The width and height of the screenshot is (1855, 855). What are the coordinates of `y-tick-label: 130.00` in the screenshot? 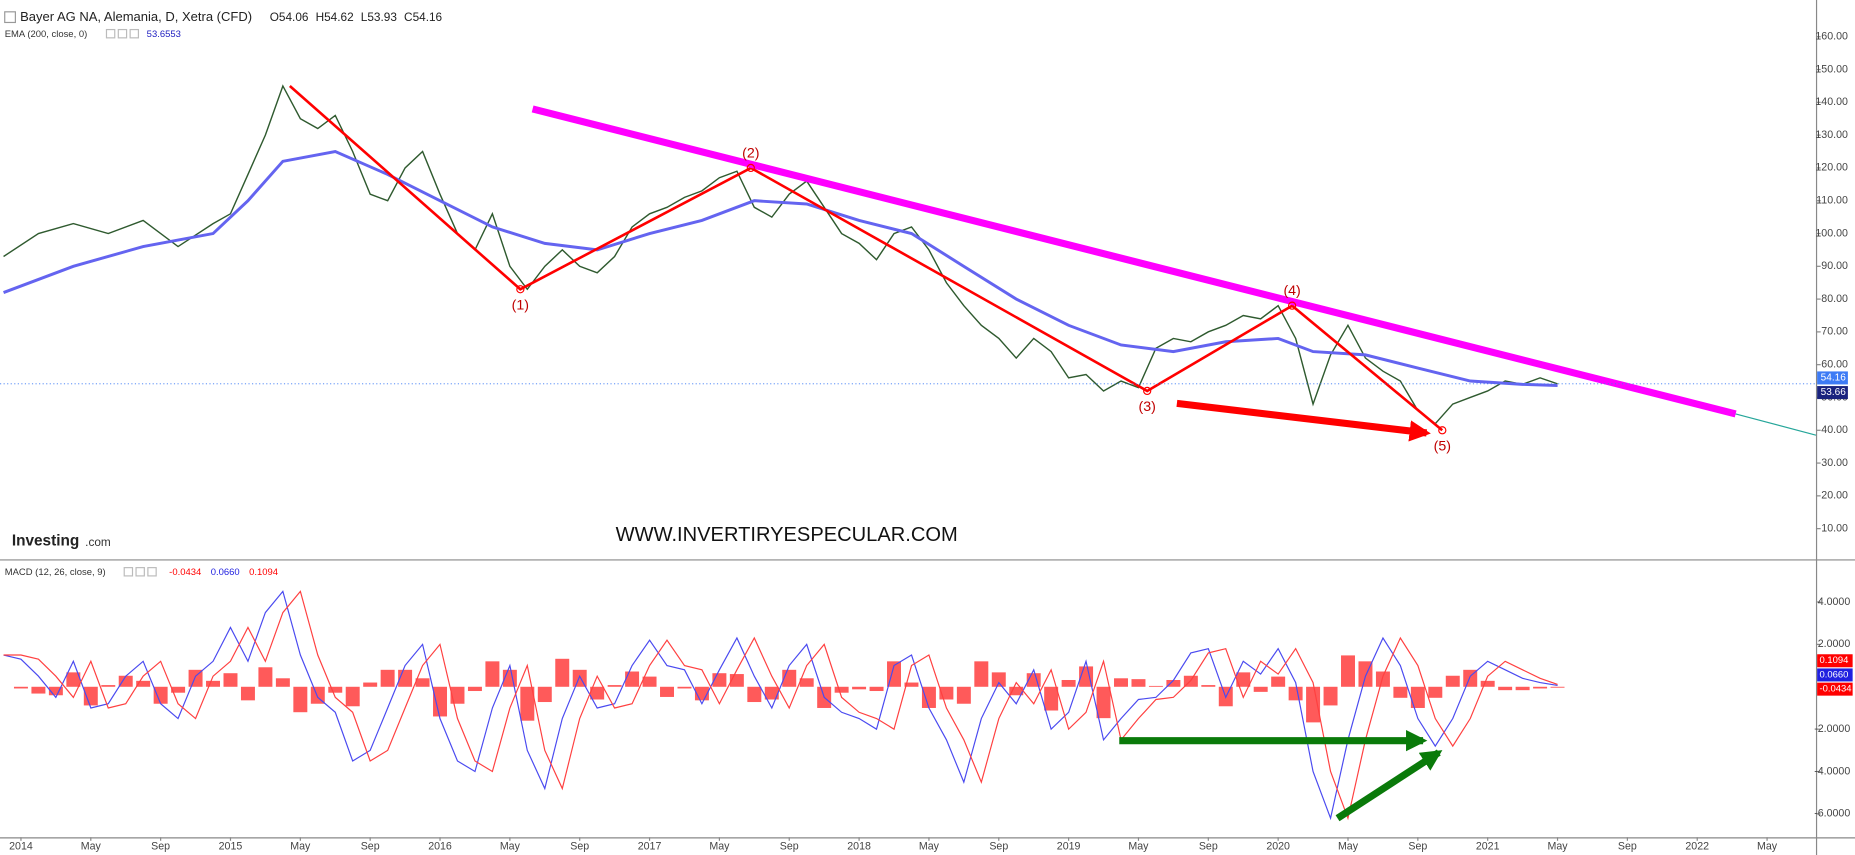 It's located at (1831, 135).